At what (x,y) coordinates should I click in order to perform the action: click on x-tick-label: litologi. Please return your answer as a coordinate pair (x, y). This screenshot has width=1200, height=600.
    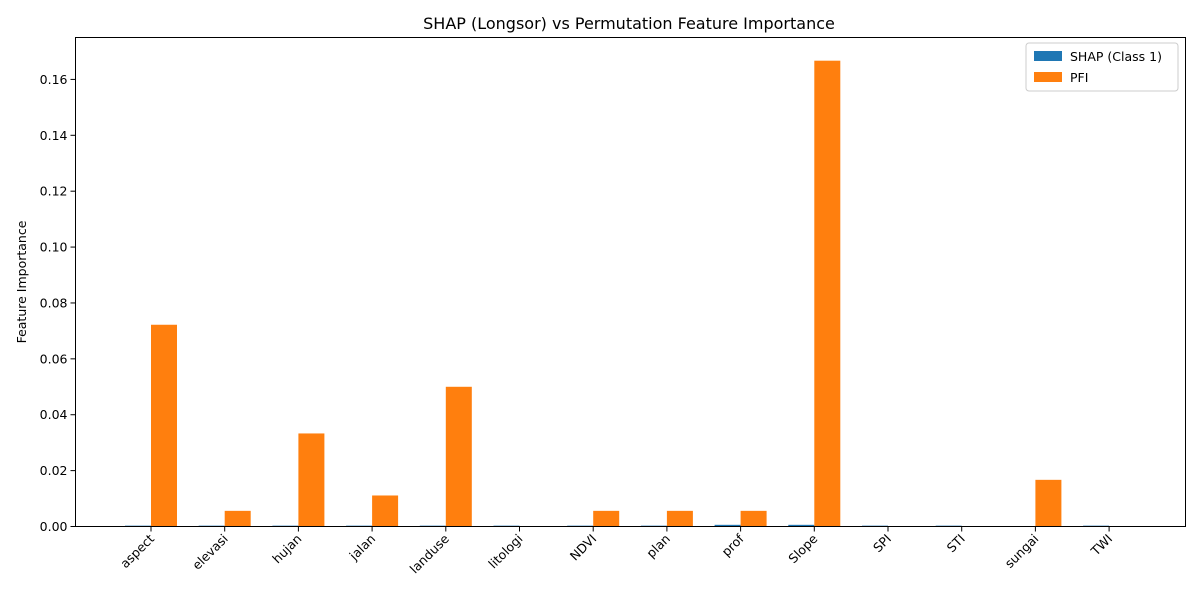
    Looking at the image, I should click on (505, 551).